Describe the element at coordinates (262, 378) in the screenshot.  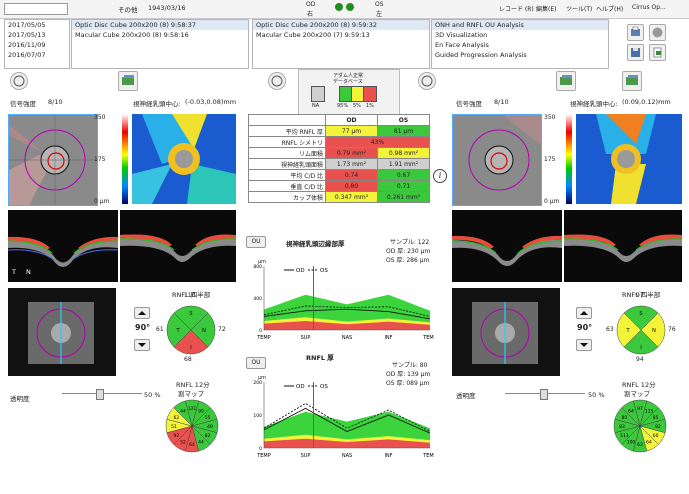
I see `chart-bottom-unit: μm` at that location.